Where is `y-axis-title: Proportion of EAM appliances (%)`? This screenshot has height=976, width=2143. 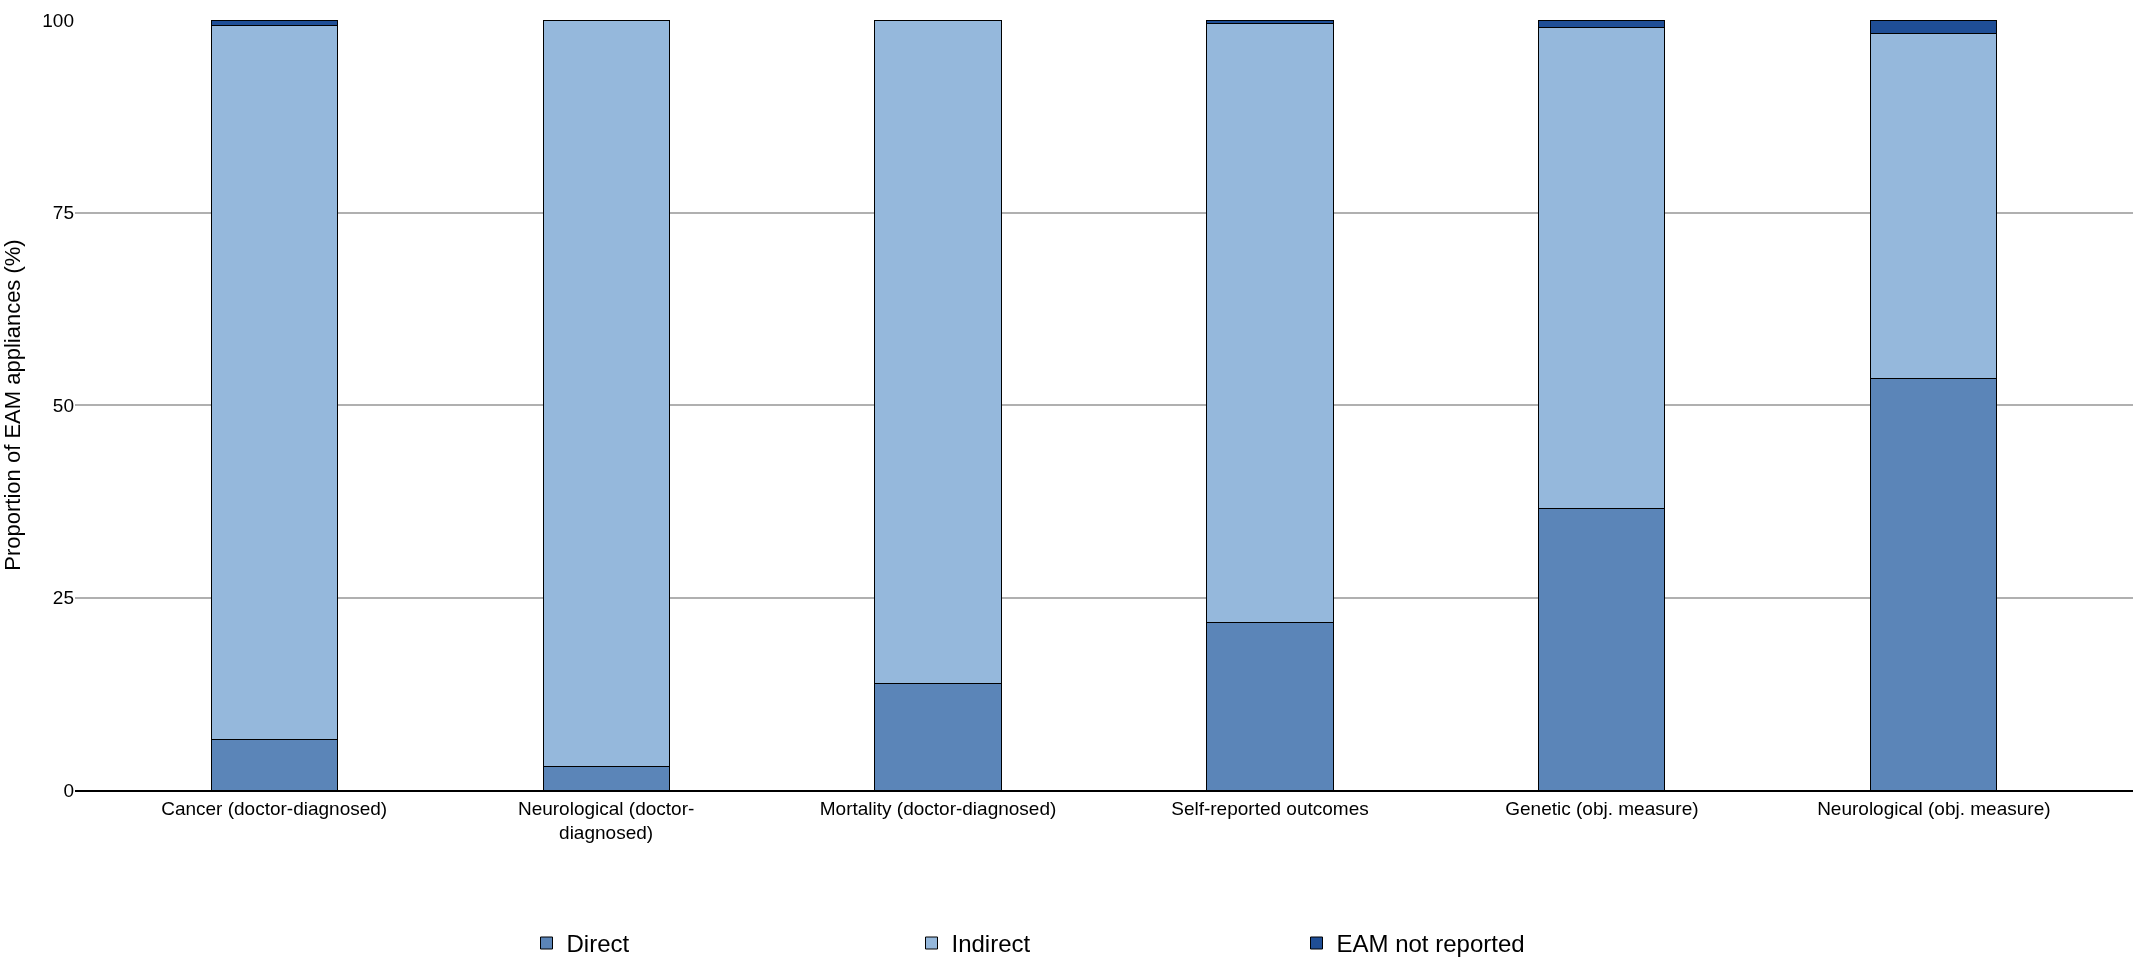
y-axis-title: Proportion of EAM appliances (%) is located at coordinates (13, 405).